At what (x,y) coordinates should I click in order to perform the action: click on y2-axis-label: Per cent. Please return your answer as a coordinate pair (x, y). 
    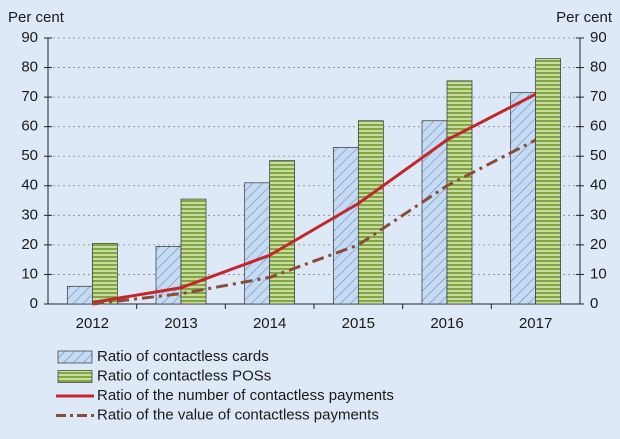
    Looking at the image, I should click on (584, 17).